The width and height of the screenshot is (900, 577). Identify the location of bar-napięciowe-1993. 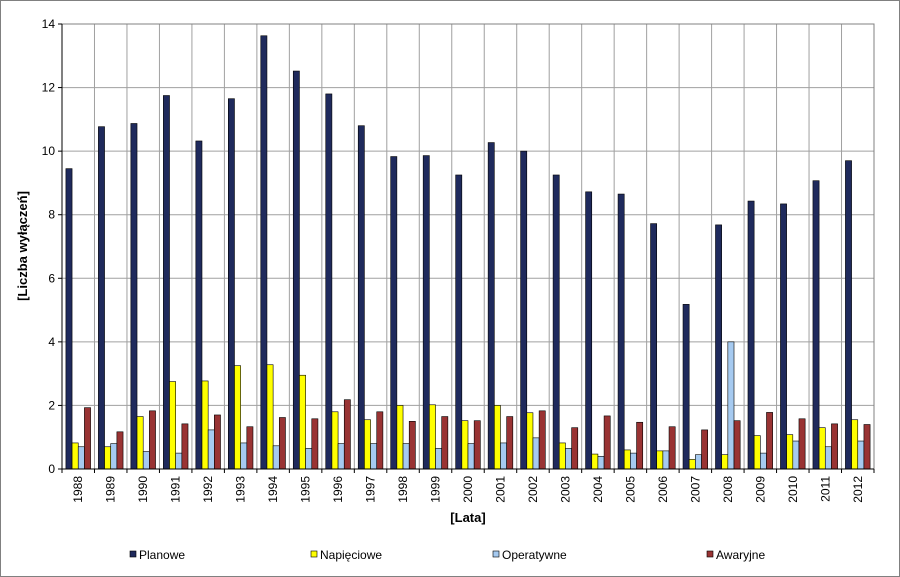
(237, 417).